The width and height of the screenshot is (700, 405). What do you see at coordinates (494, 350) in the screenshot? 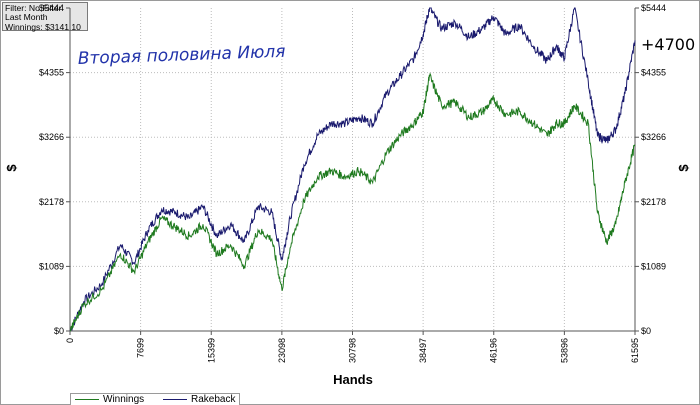
I see `x-tick-label: 46196` at bounding box center [494, 350].